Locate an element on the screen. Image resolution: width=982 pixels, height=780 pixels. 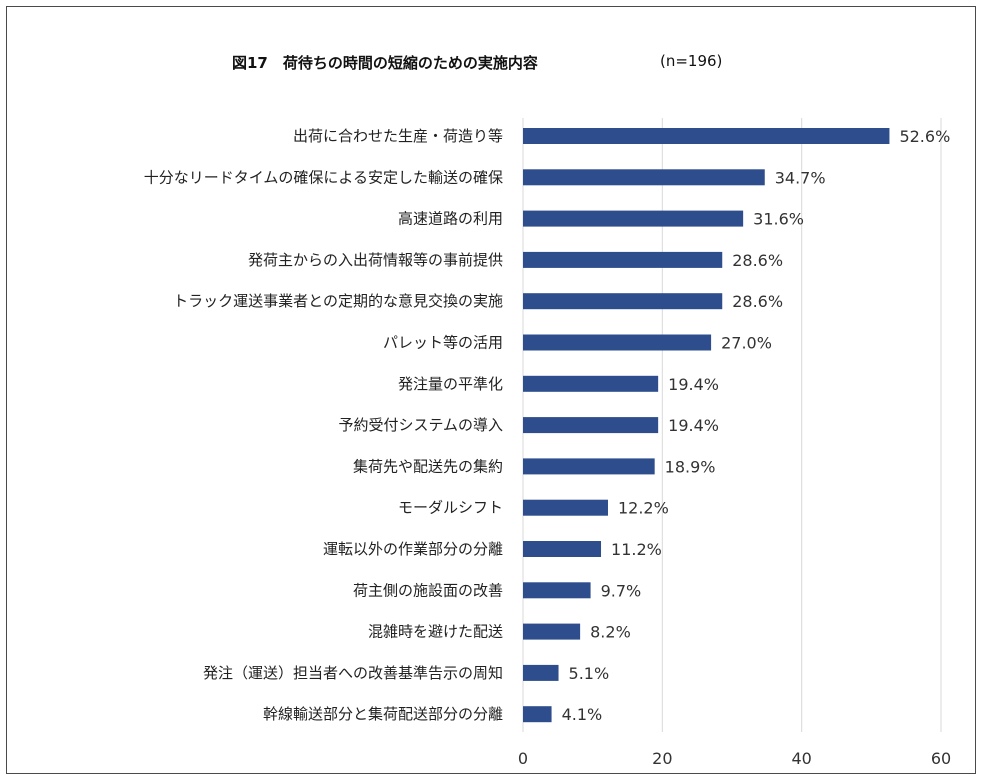
category-label: モーダルシフト is located at coordinates (450, 508).